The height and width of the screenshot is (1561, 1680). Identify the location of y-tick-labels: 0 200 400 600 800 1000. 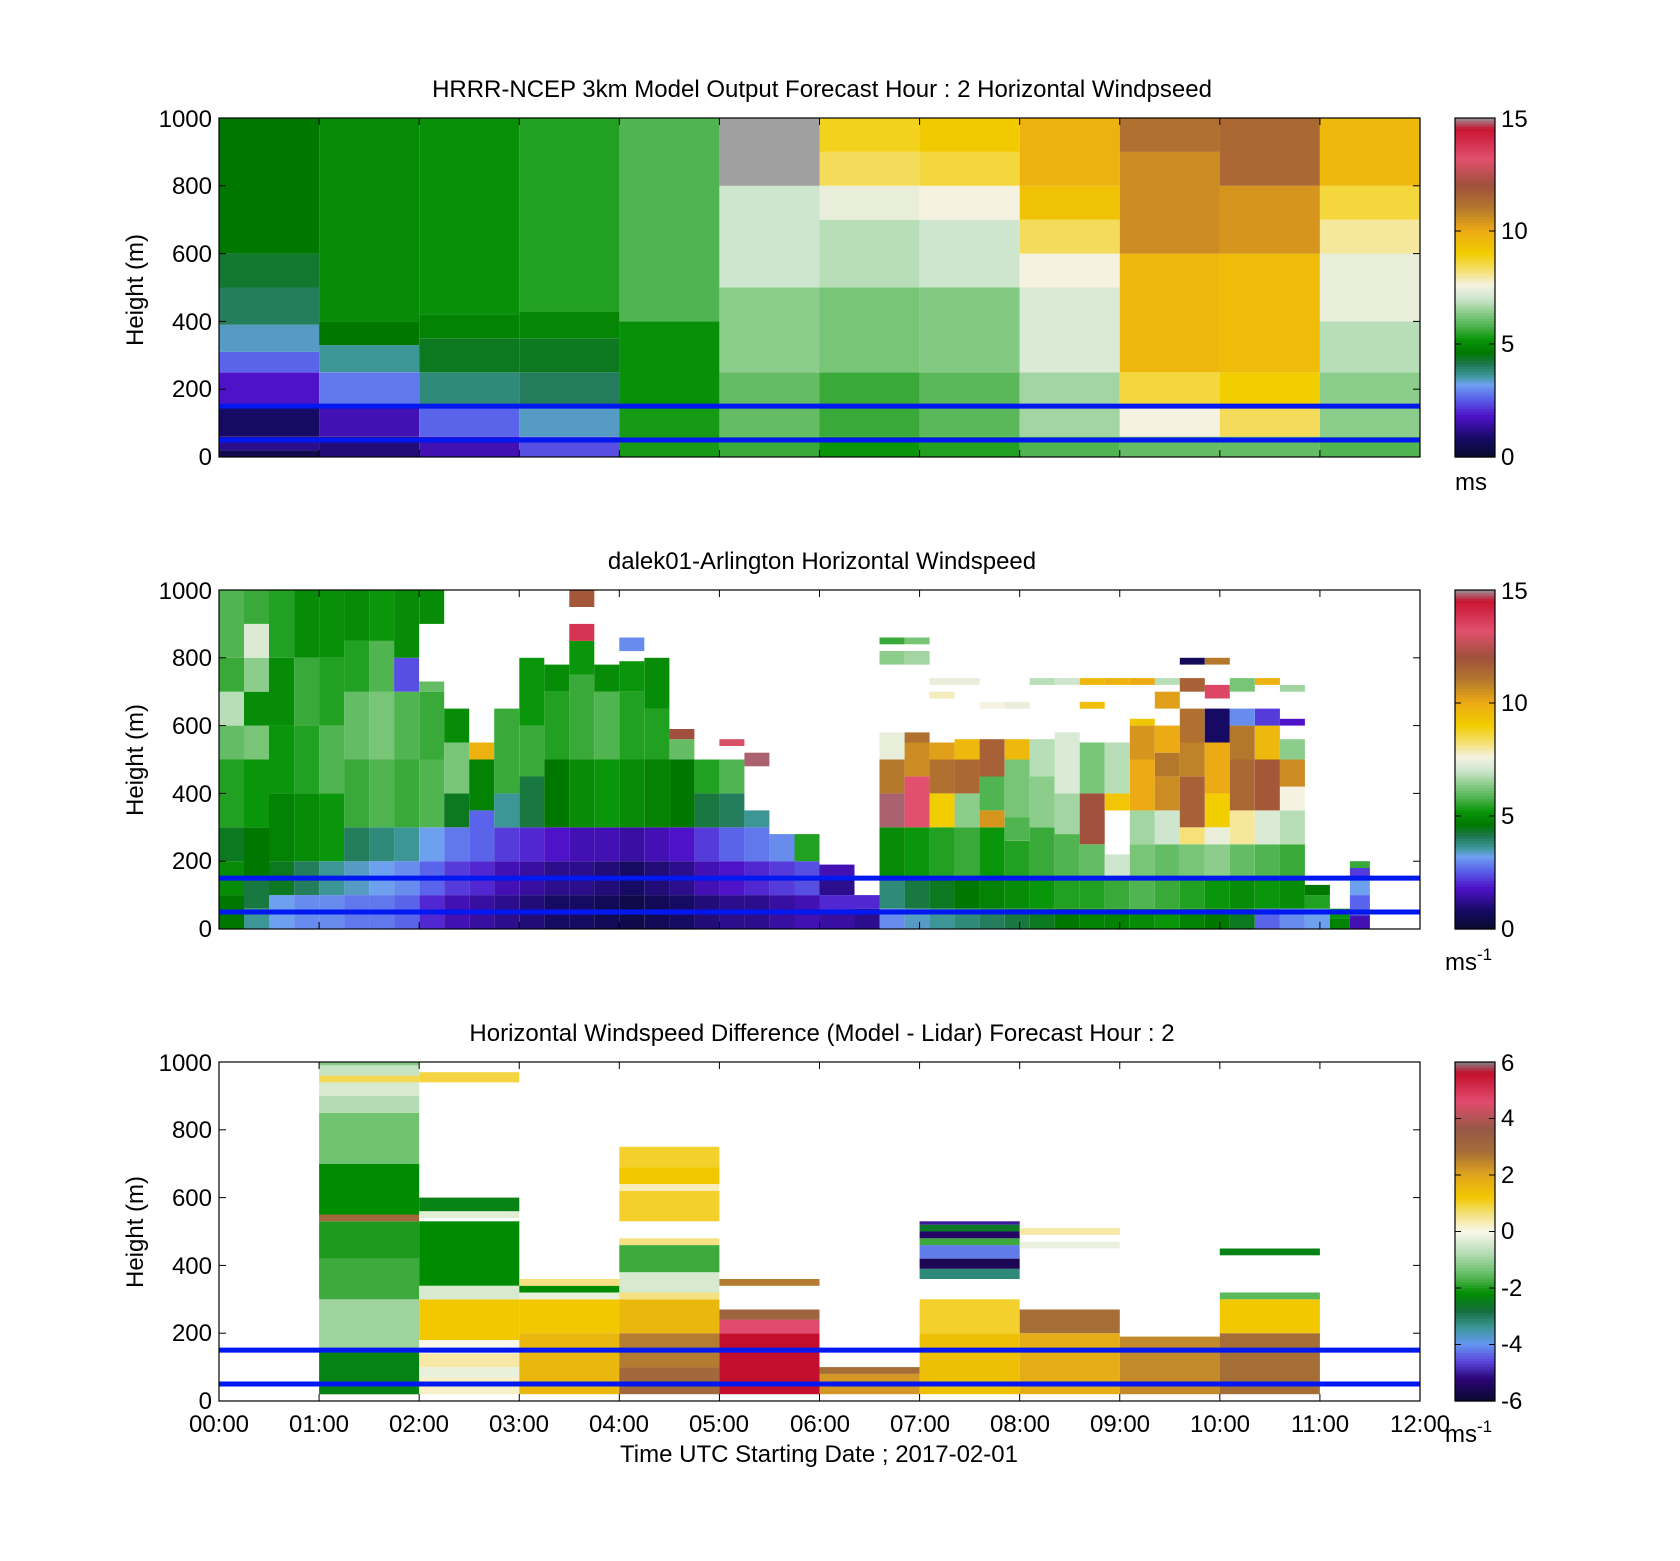
(185, 1232).